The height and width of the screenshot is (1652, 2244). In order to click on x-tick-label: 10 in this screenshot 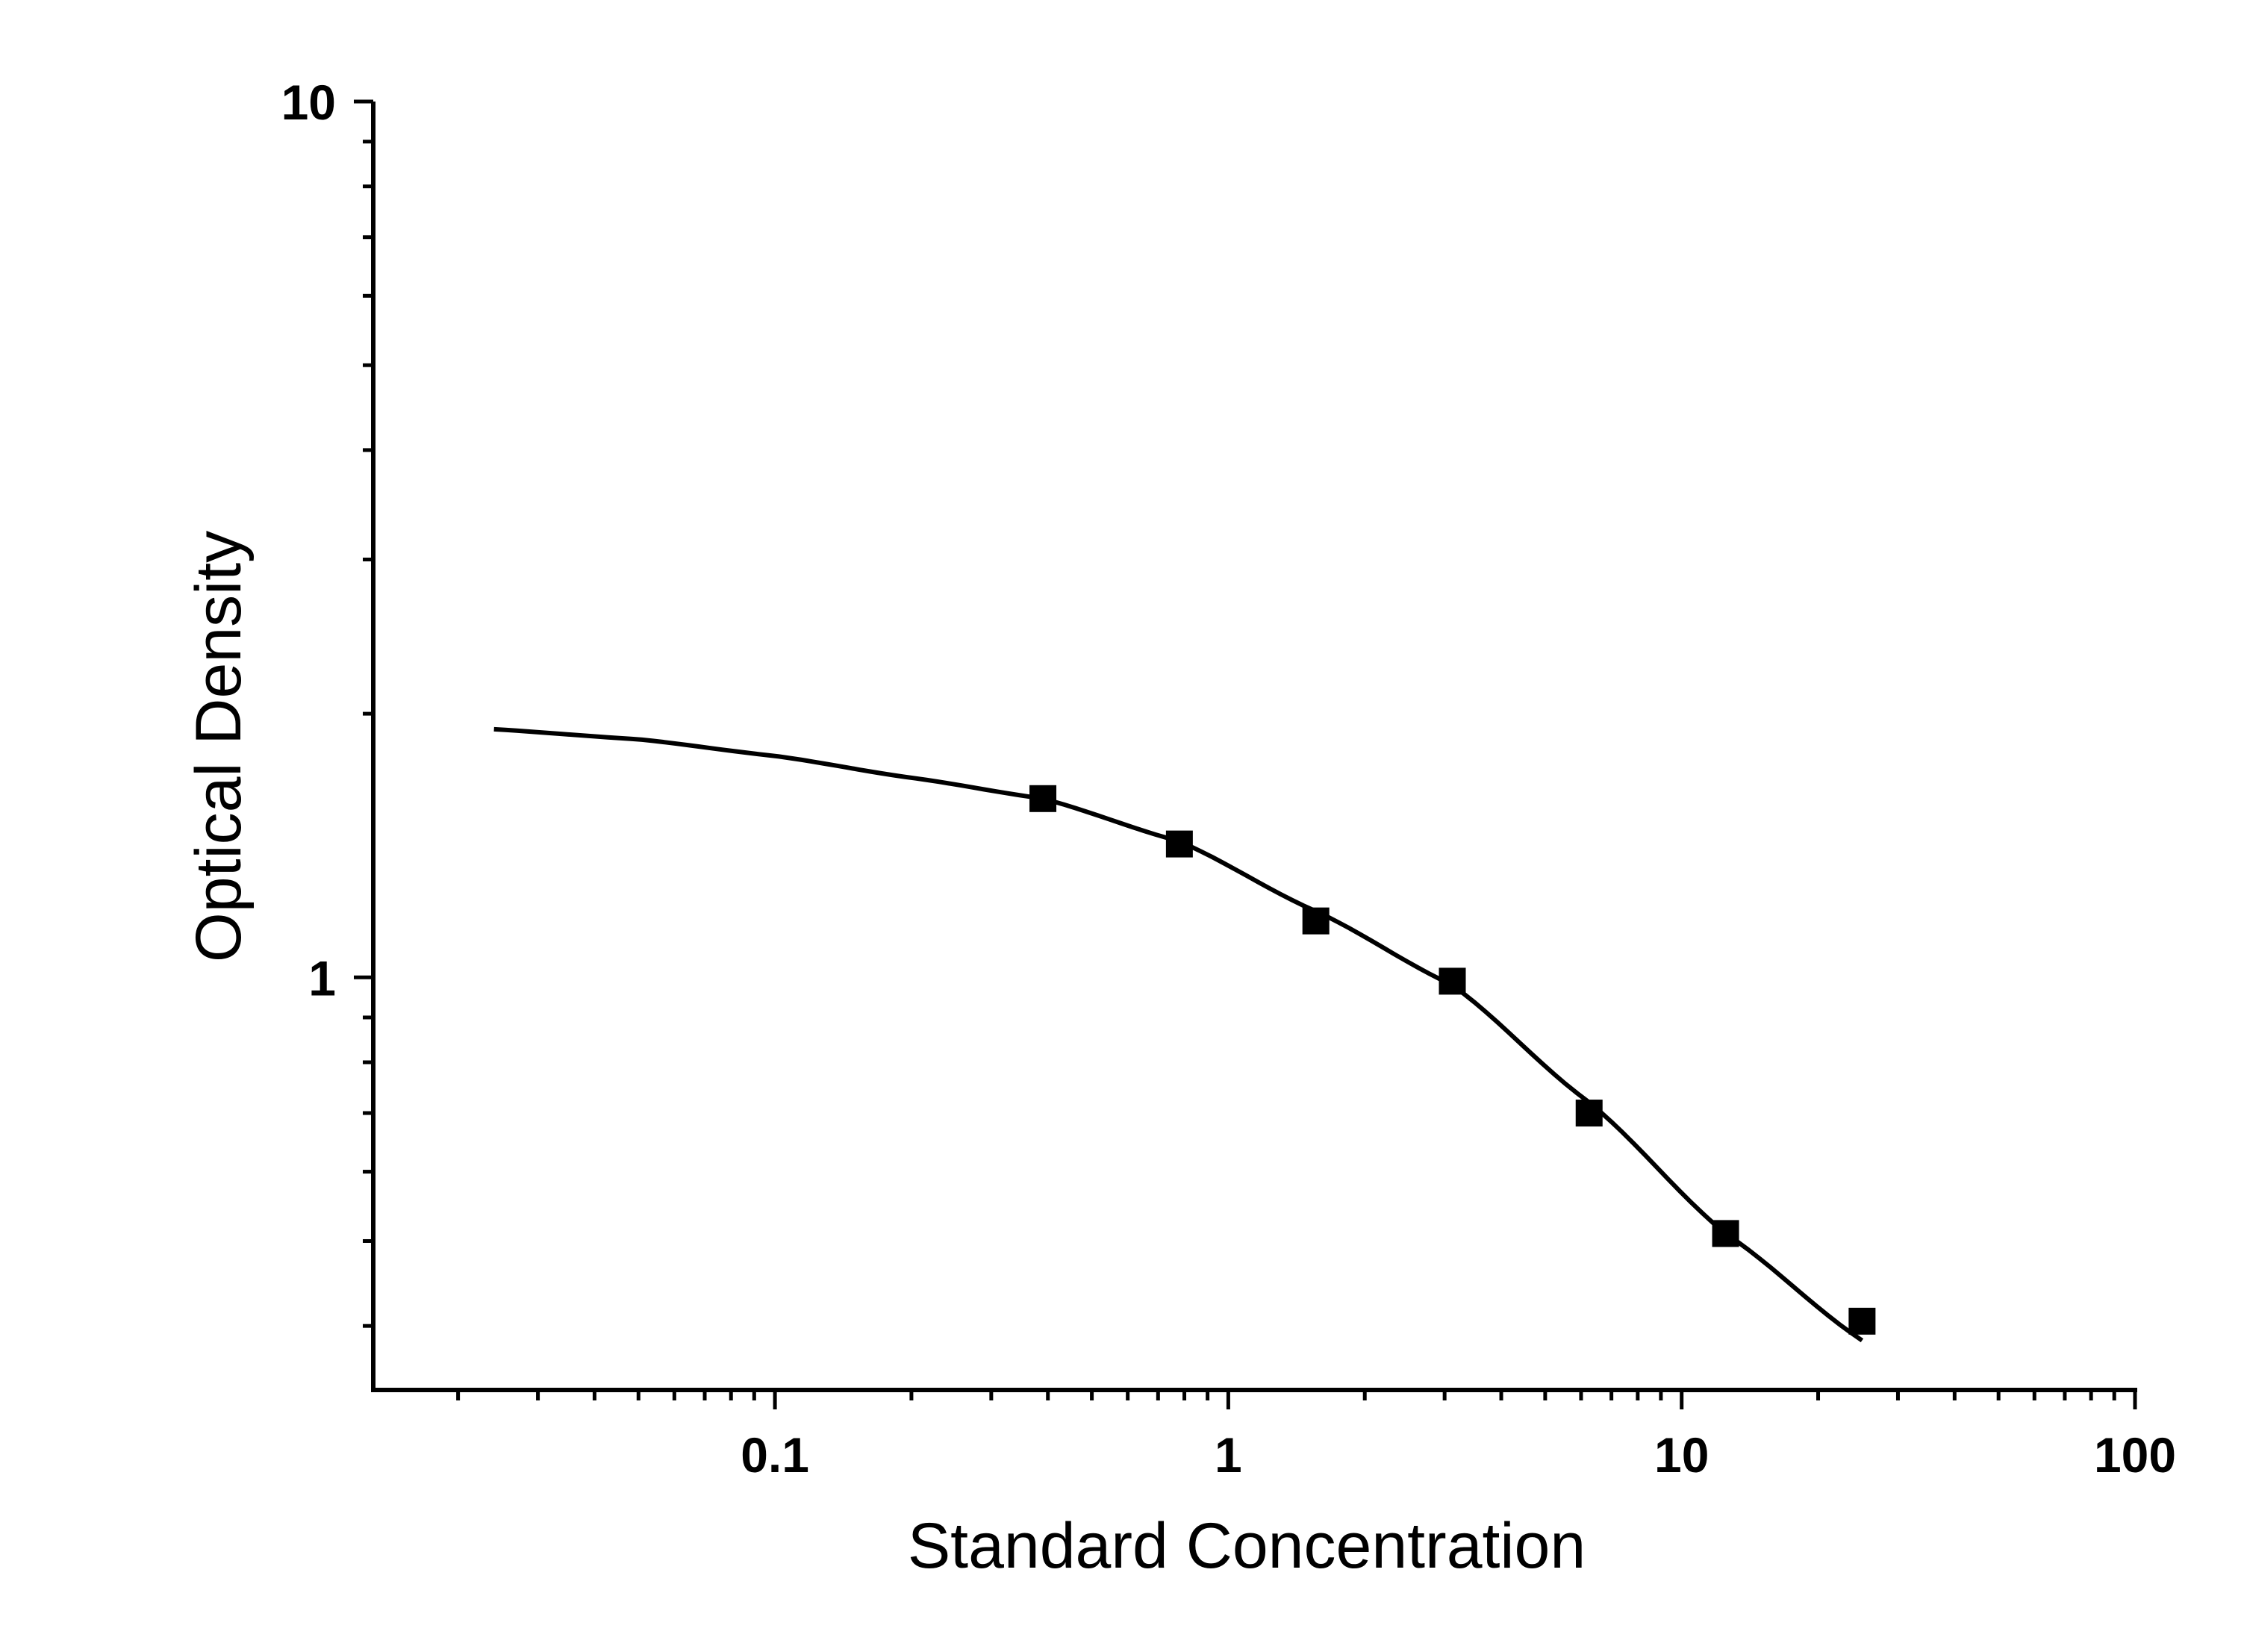, I will do `click(1681, 1455)`.